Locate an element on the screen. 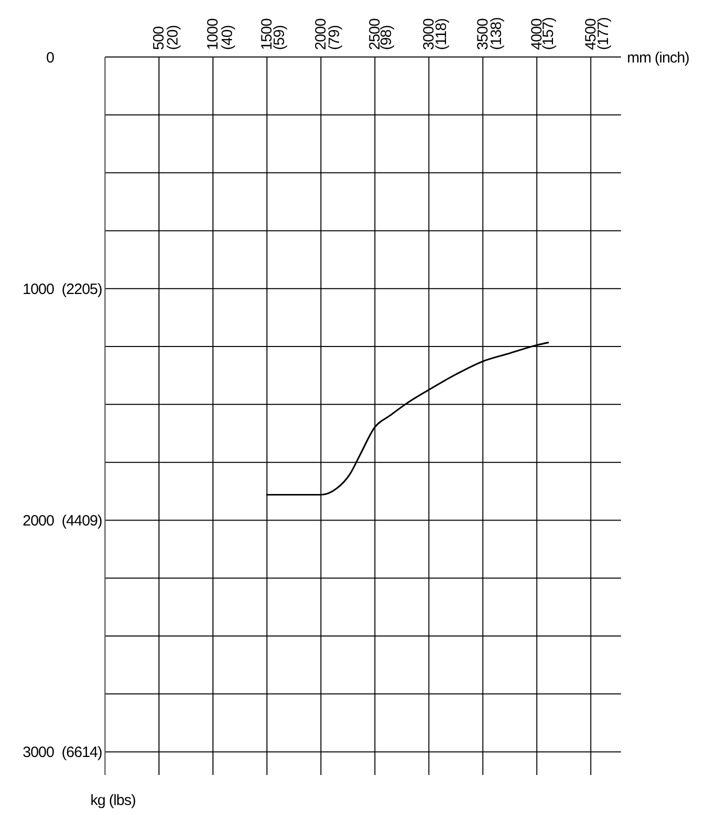 The height and width of the screenshot is (814, 707). x-tick-label: 1000 is located at coordinates (213, 34).